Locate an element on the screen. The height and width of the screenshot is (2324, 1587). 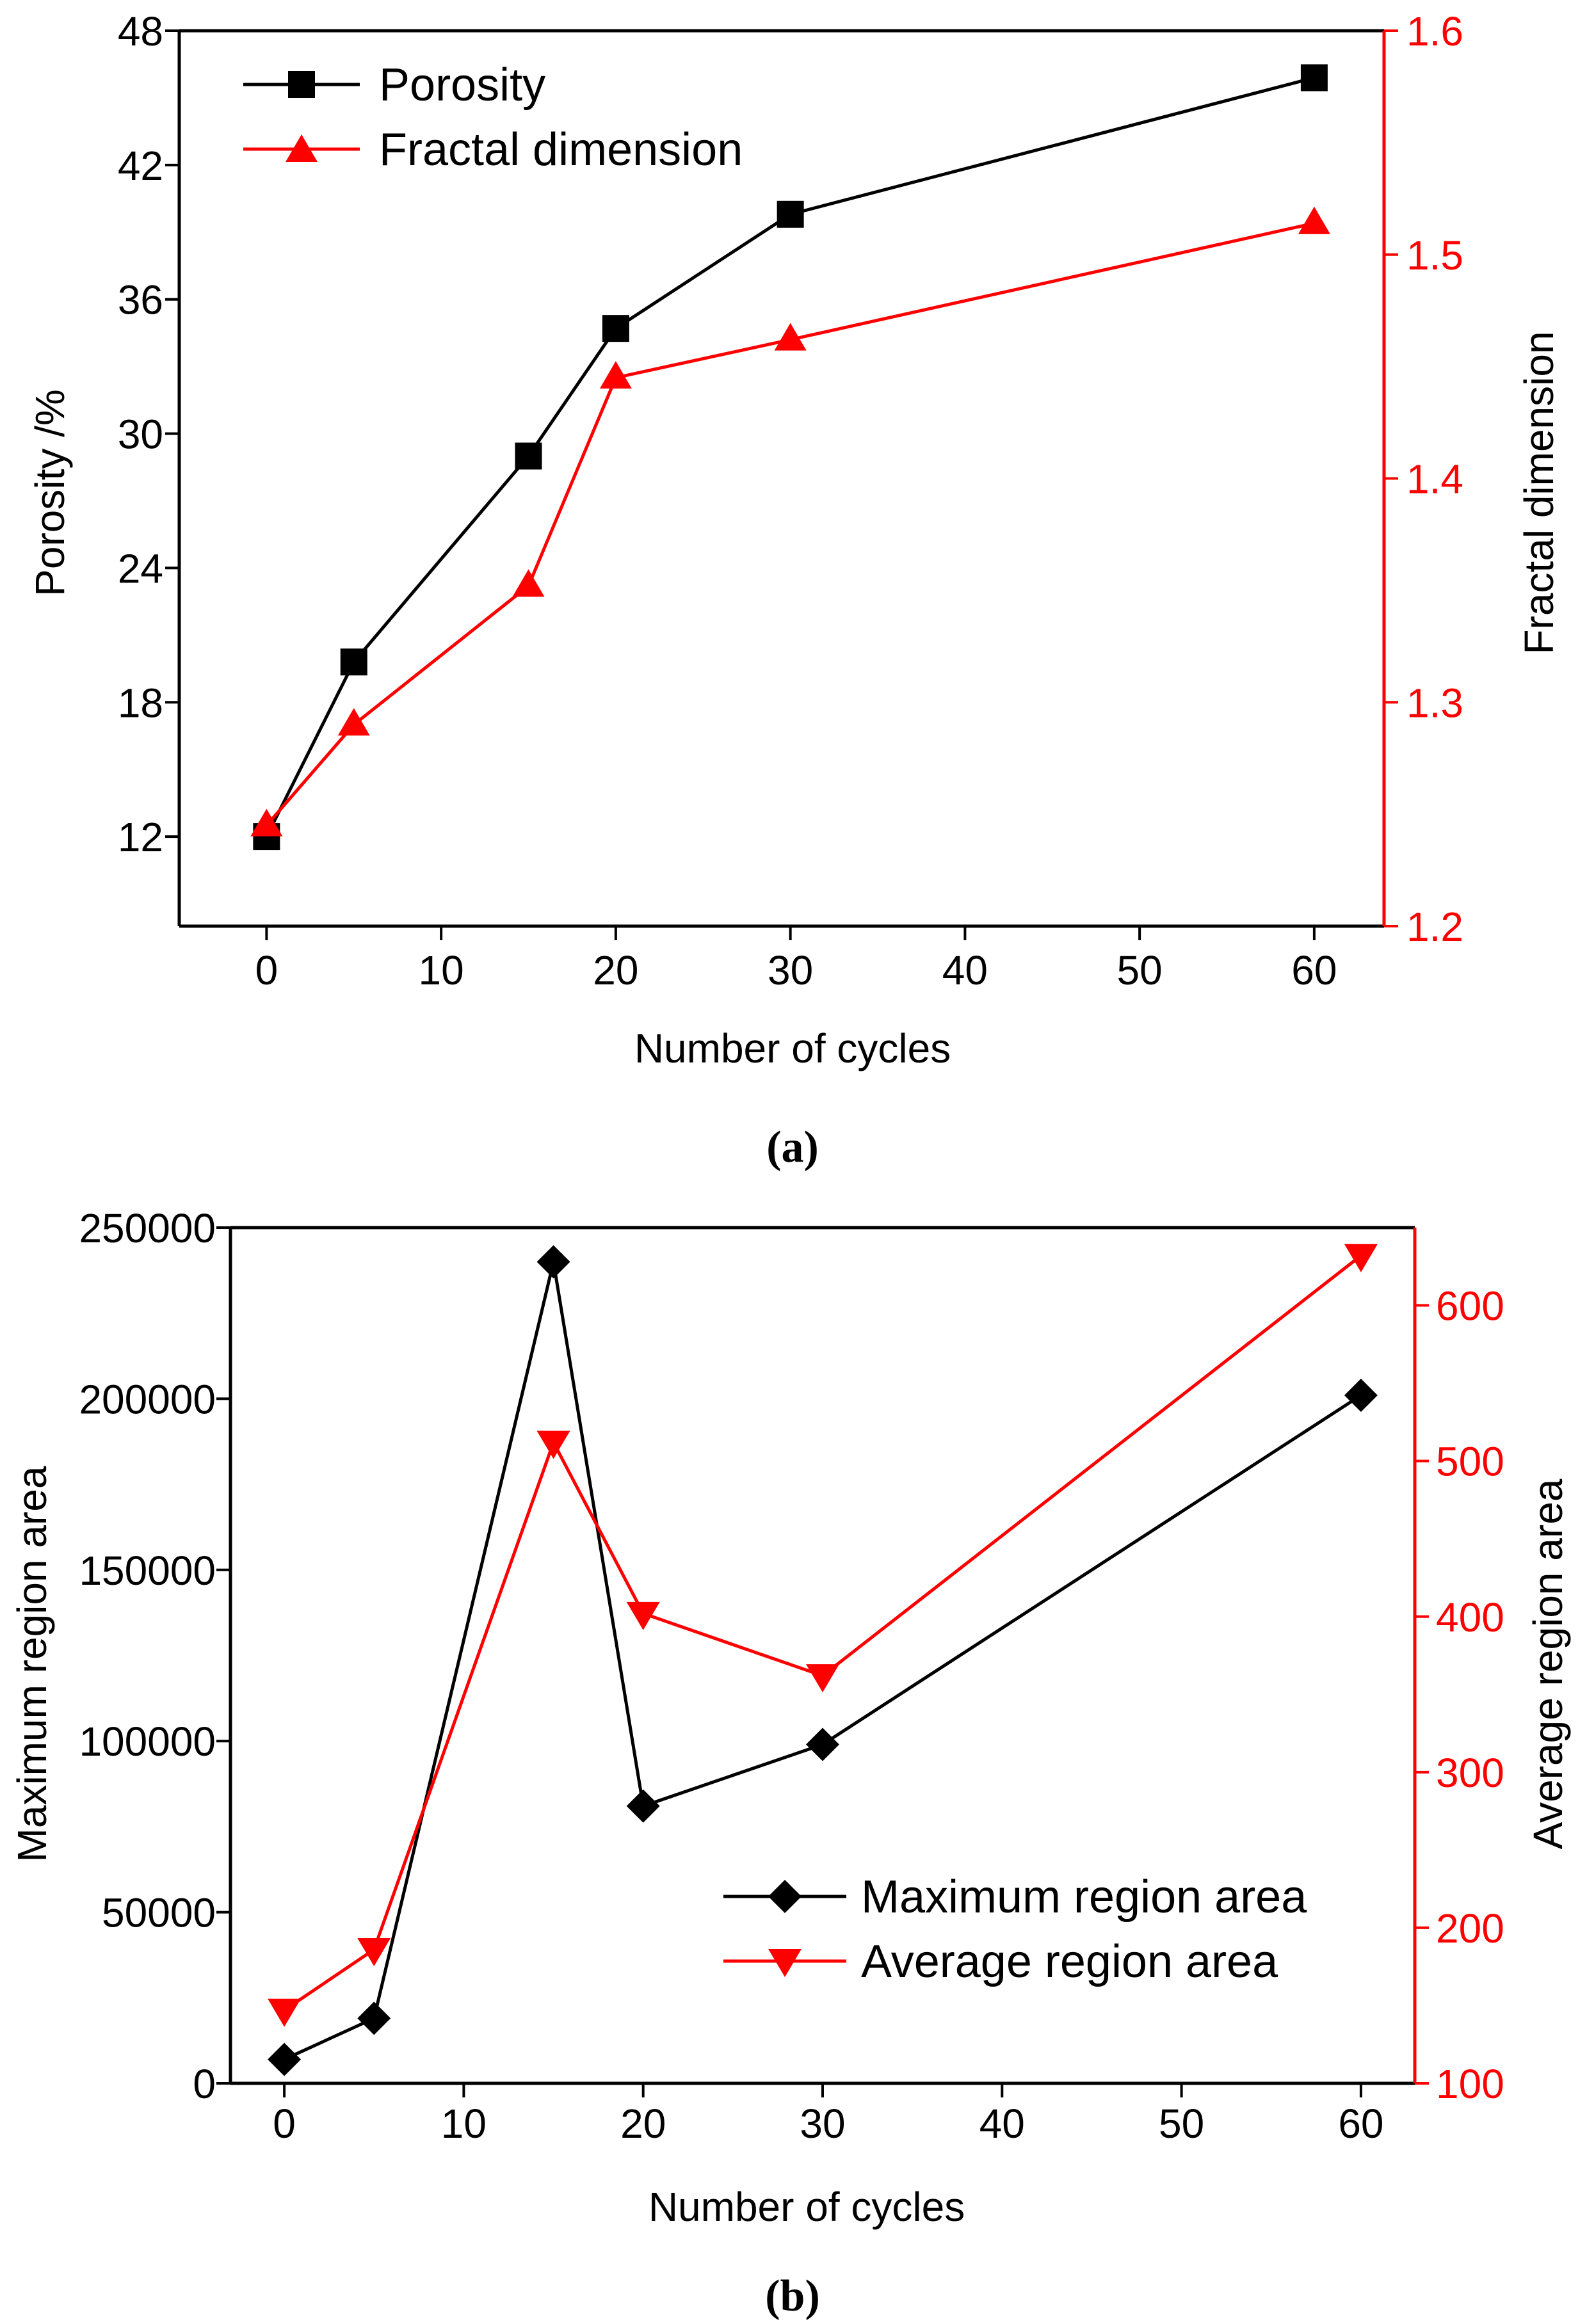
y-tick-label: 12 is located at coordinates (140, 837).